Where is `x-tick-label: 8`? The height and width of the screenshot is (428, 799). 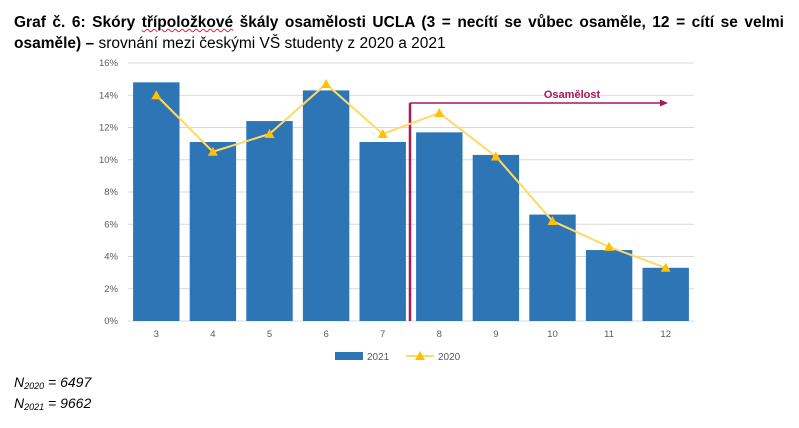 x-tick-label: 8 is located at coordinates (439, 334).